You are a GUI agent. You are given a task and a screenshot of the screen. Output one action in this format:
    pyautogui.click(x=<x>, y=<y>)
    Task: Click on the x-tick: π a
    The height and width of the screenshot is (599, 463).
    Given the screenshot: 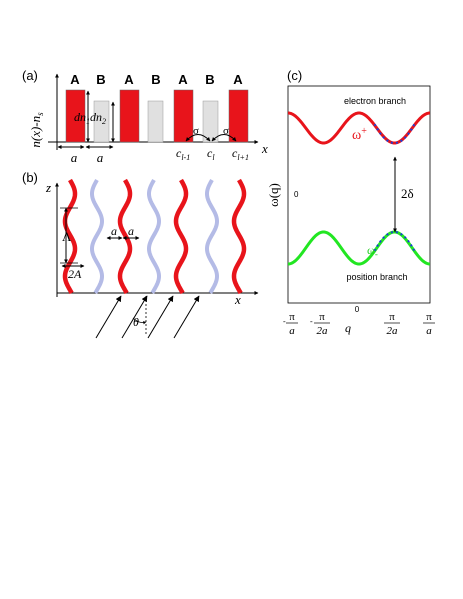 What is the action you would take?
    pyautogui.click(x=429, y=324)
    